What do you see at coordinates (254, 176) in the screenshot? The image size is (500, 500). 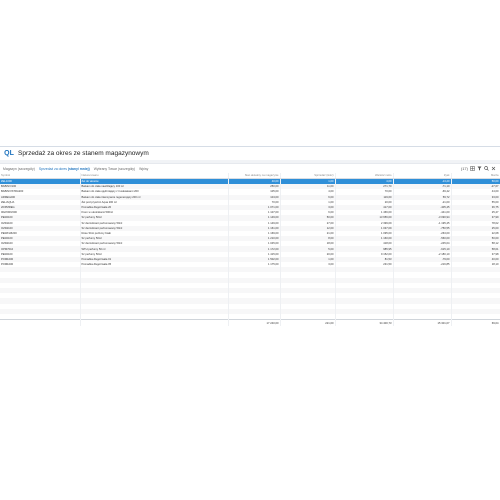 I see `column-header: Stan aktualny na magazynie` at bounding box center [254, 176].